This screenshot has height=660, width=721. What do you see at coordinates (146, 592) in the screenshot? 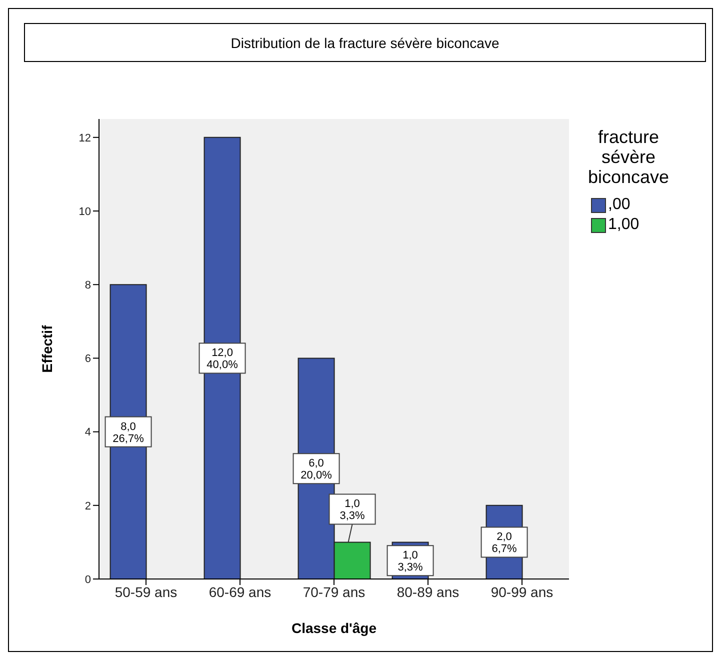
I see `x-tick-label: 50-59 ans` at bounding box center [146, 592].